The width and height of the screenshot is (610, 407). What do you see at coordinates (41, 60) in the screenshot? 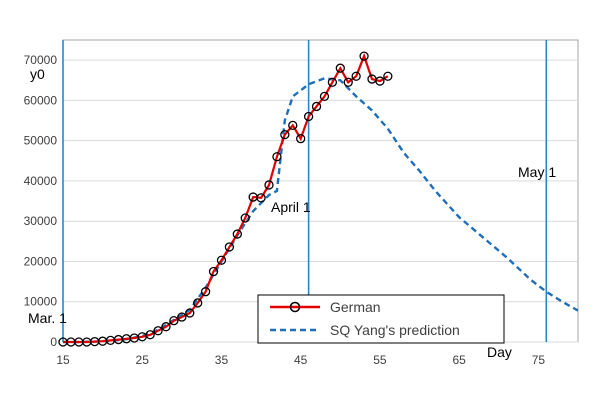
I see `y-tick-label: 70000` at bounding box center [41, 60].